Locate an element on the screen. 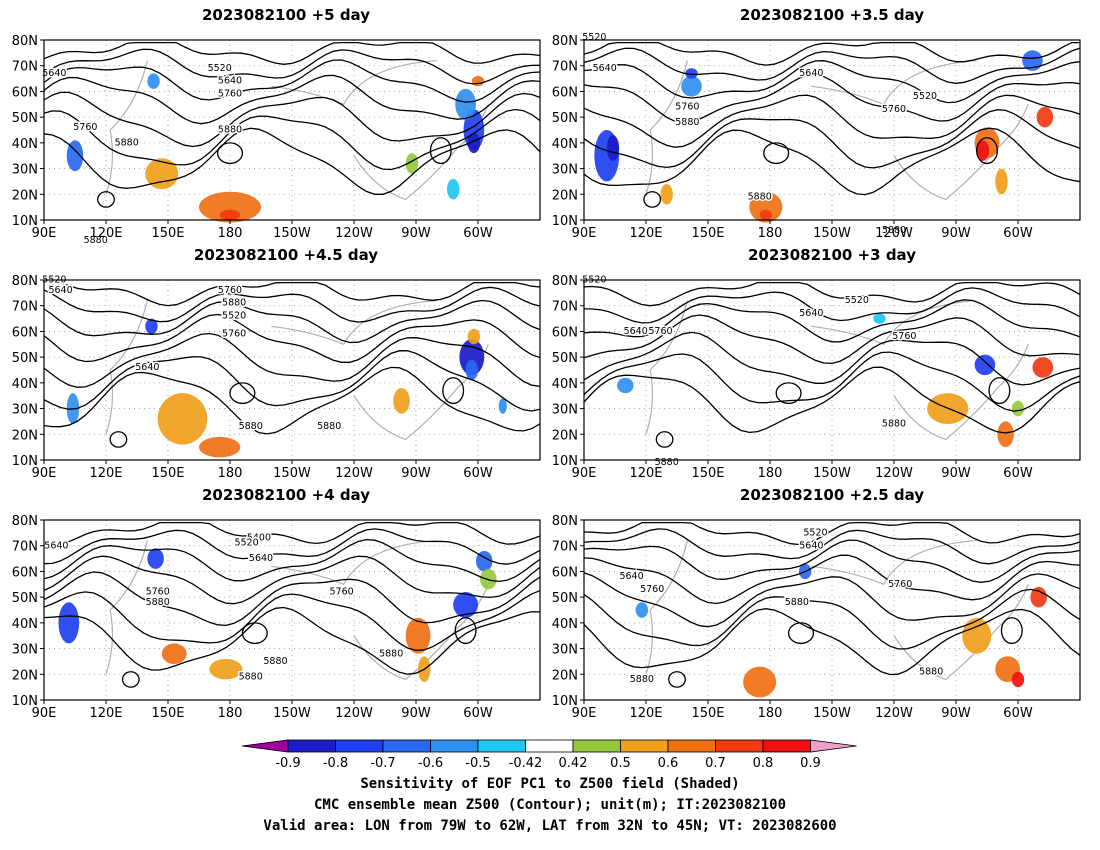  panel-title: 2023082100 +3 day is located at coordinates (832, 255).